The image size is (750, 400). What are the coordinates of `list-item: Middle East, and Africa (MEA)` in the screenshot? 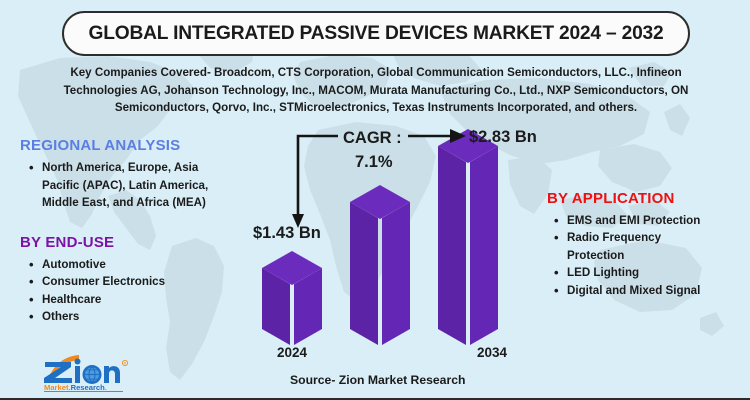 It's located at (124, 203).